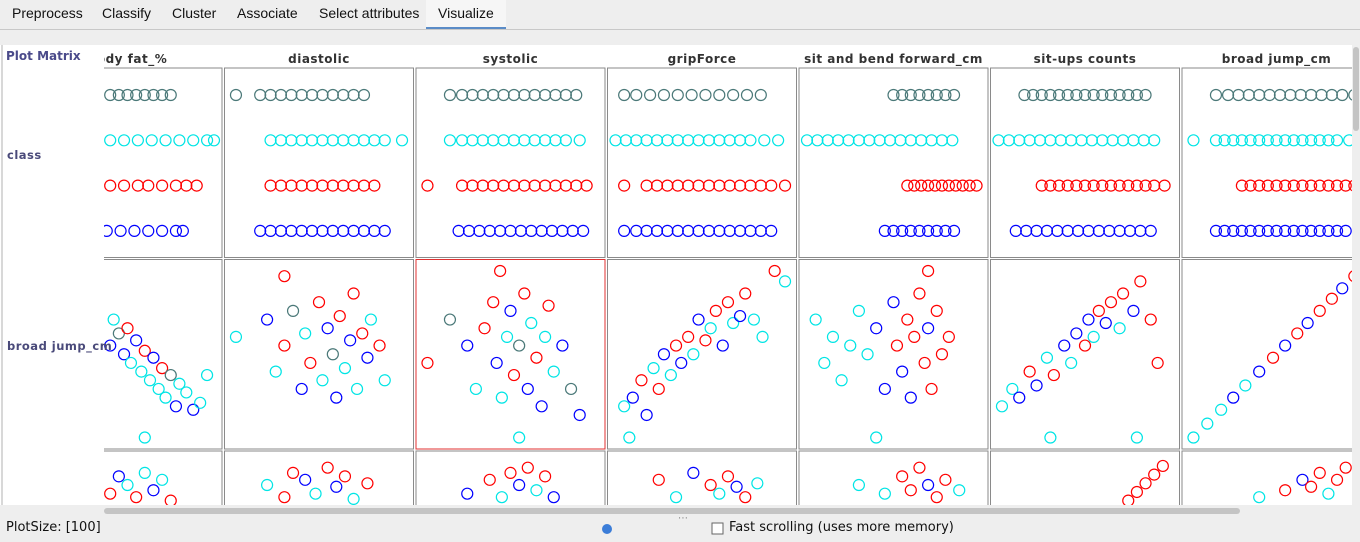 Image resolution: width=1360 pixels, height=542 pixels. Describe the element at coordinates (702, 59) in the screenshot. I see `column-header: gripForce` at that location.